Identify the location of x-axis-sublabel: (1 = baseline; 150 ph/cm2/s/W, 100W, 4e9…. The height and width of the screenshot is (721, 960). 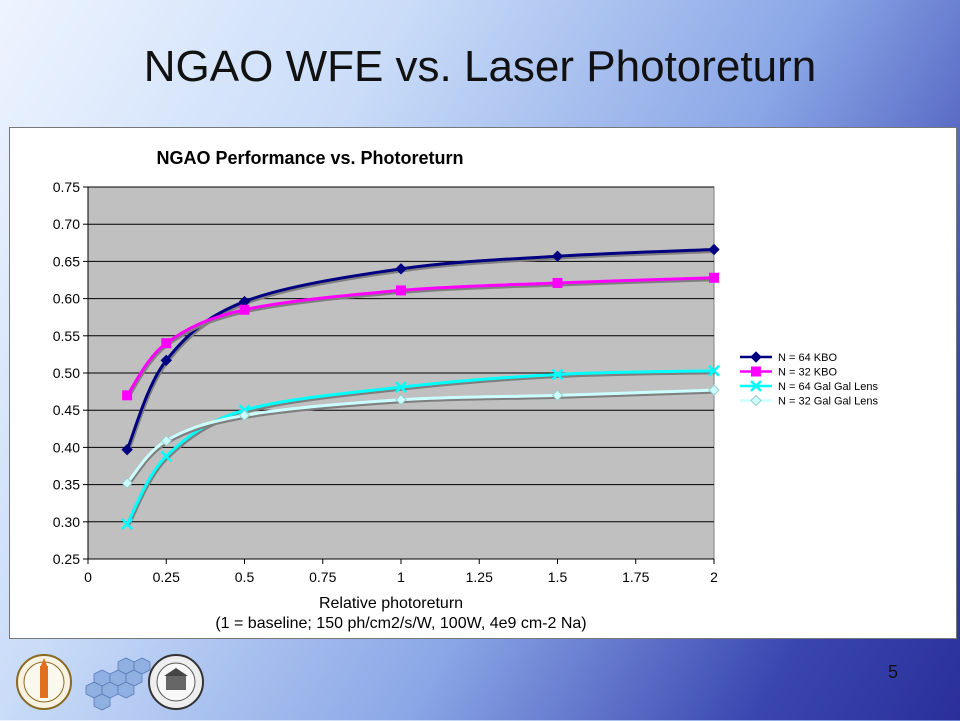
(400, 623).